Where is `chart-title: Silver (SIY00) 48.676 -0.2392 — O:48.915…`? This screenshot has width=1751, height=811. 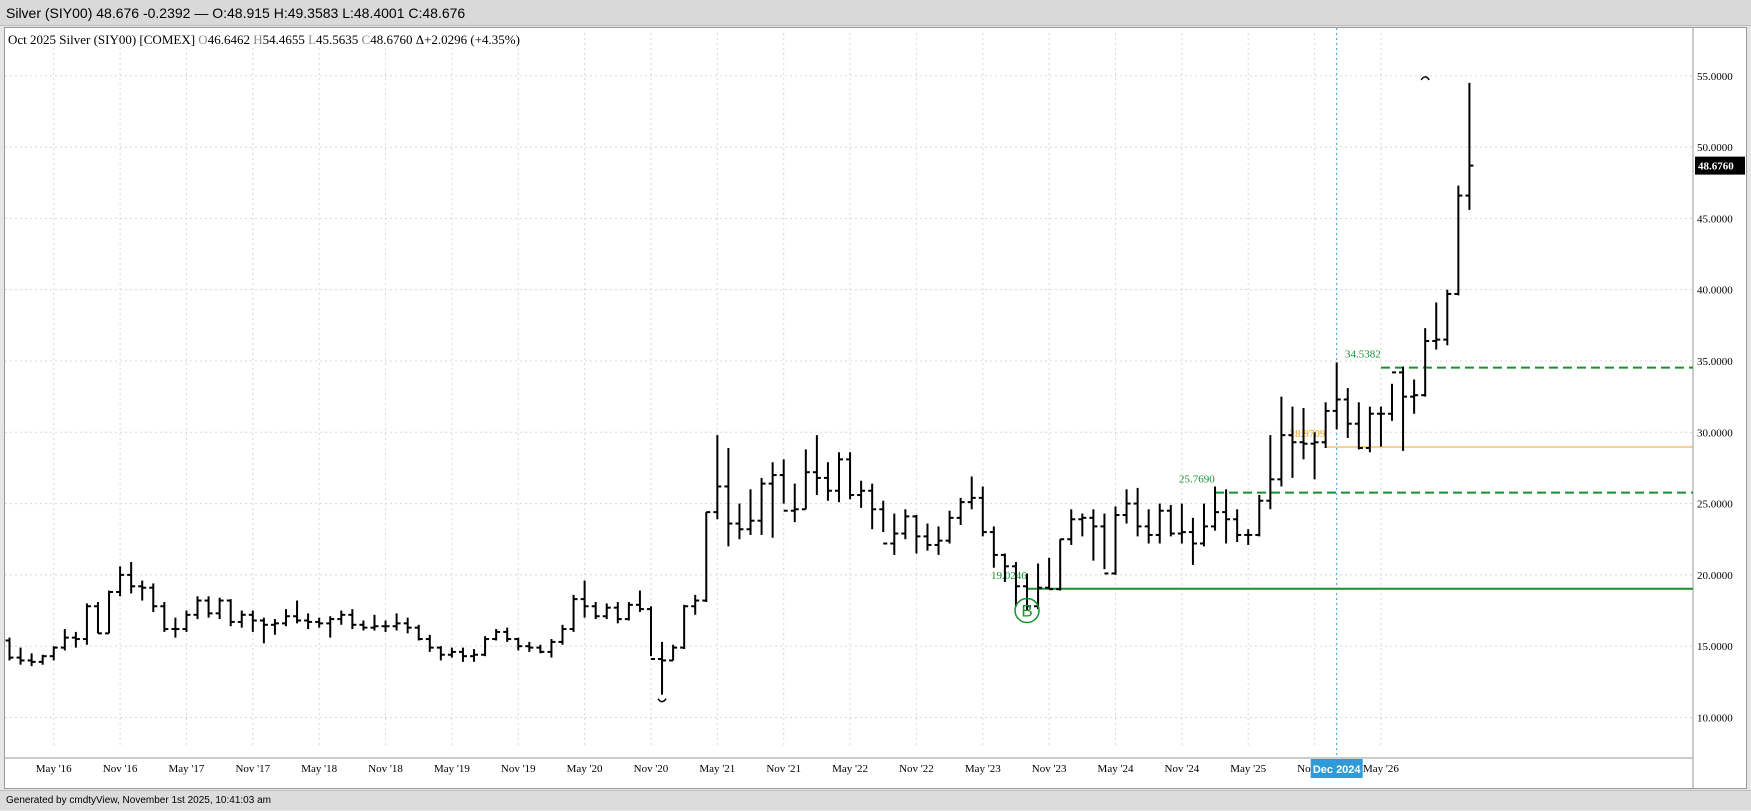
chart-title: Silver (SIY00) 48.676 -0.2392 — O:48.915… is located at coordinates (236, 13).